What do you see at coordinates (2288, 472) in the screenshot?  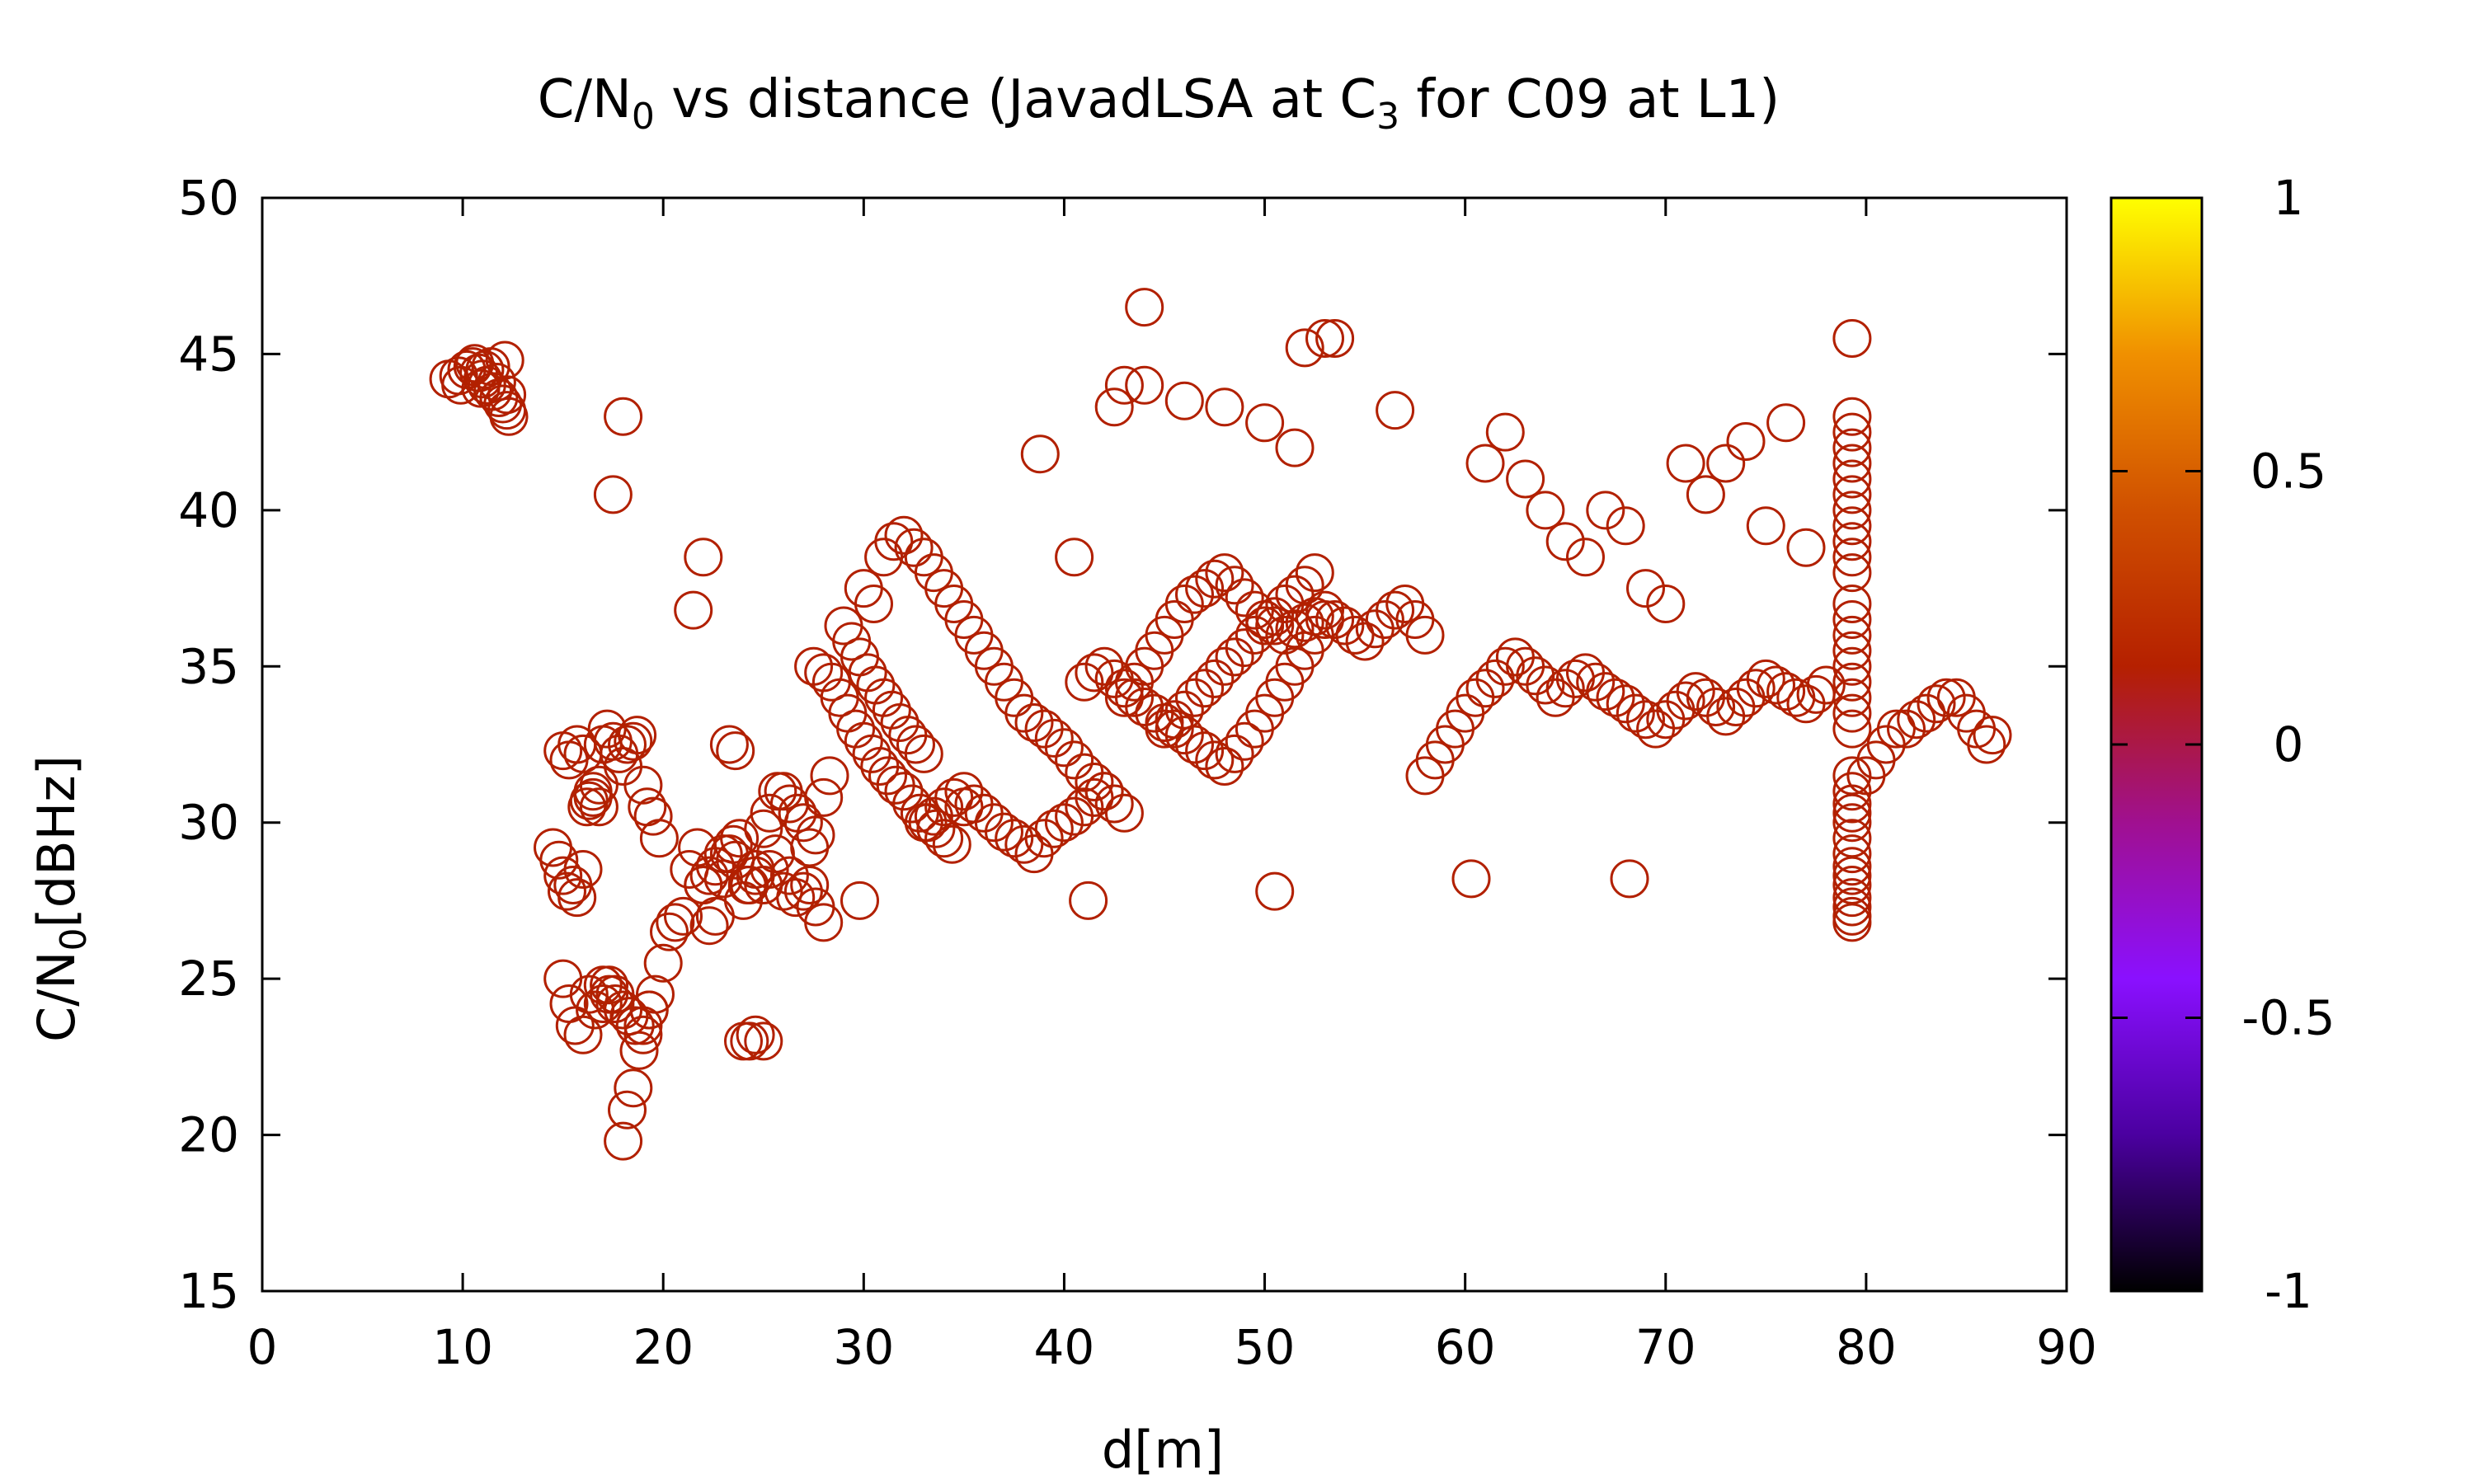 I see `colorbar-tick-label: 0.5` at bounding box center [2288, 472].